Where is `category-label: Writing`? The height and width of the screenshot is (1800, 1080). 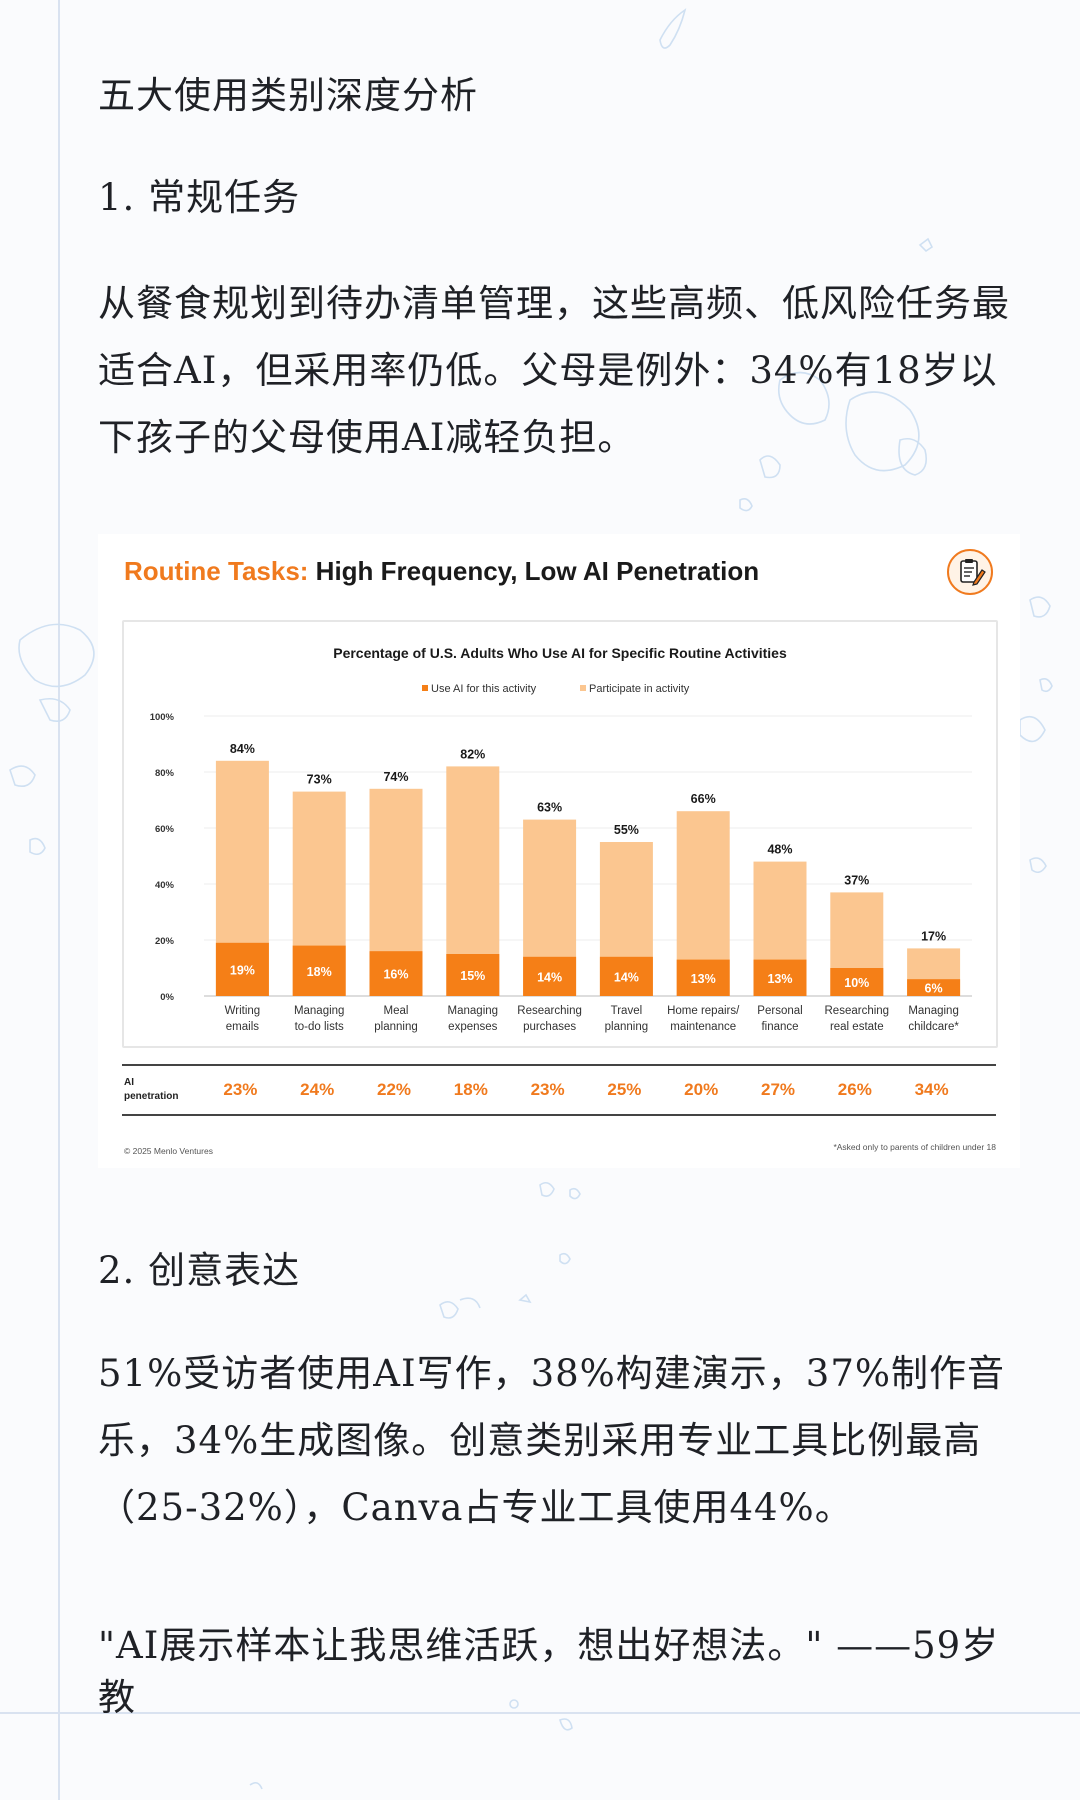
category-label: Writing is located at coordinates (243, 1011).